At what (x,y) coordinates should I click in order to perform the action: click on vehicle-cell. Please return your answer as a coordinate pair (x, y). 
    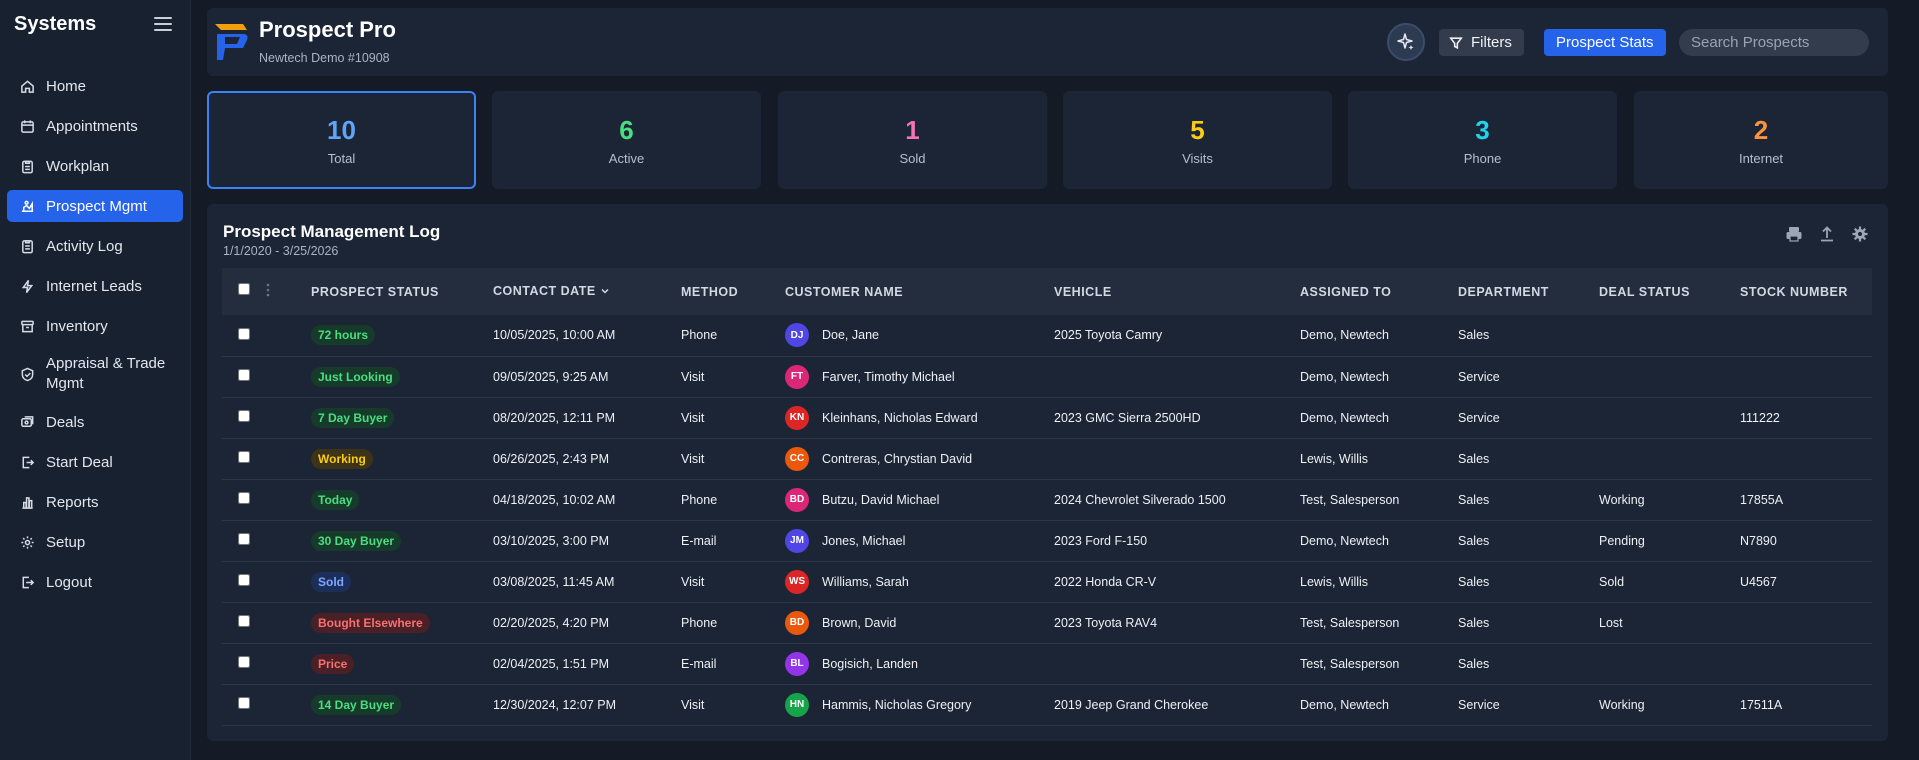
    Looking at the image, I should click on (1177, 663).